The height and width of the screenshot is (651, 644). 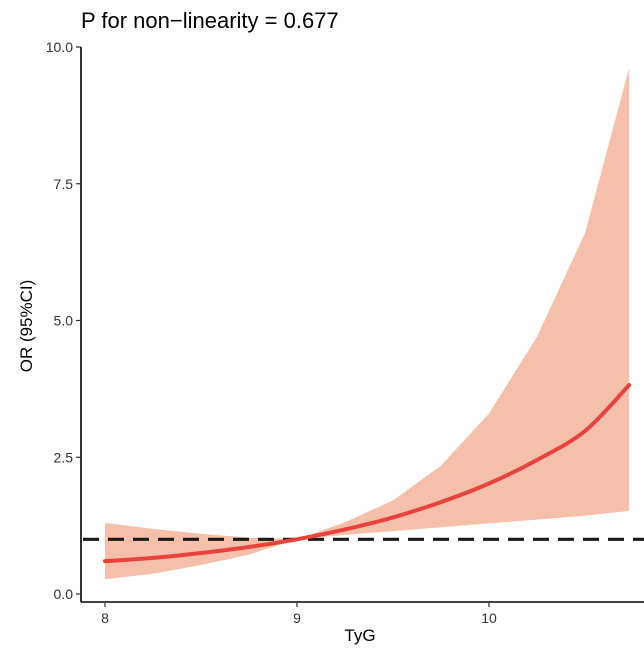 I want to click on x-tick-label: 10, so click(x=489, y=618).